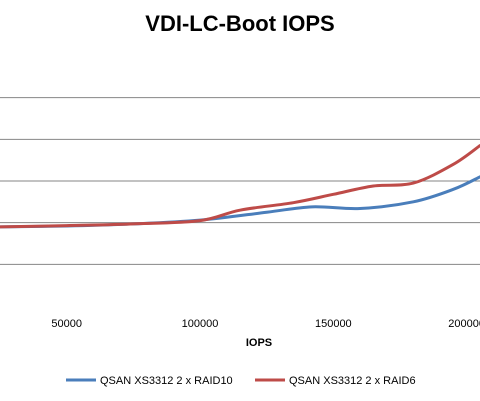 Image resolution: width=480 pixels, height=401 pixels. What do you see at coordinates (166, 381) in the screenshot?
I see `legend-label-1: QSAN XS3312 2 x RAID10` at bounding box center [166, 381].